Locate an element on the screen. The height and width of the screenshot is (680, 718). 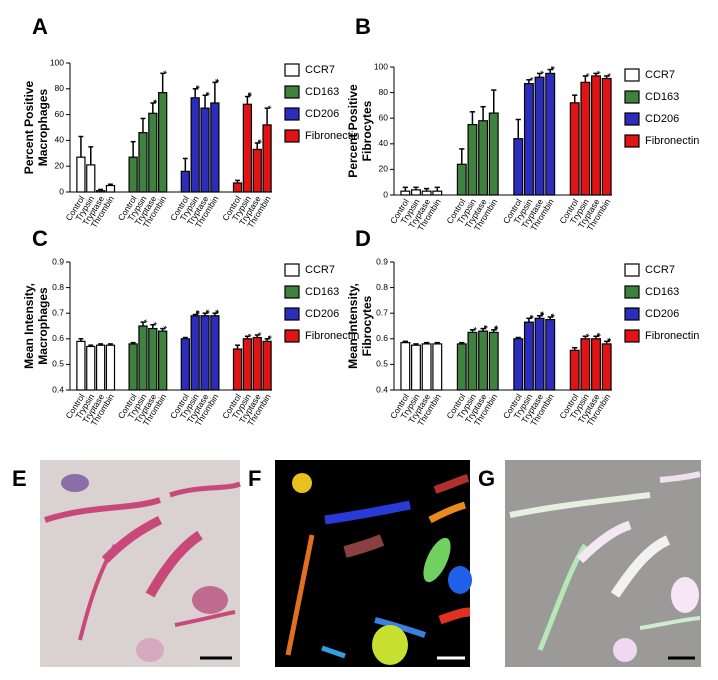
y-tick-label: 0.8 is located at coordinates (382, 287).